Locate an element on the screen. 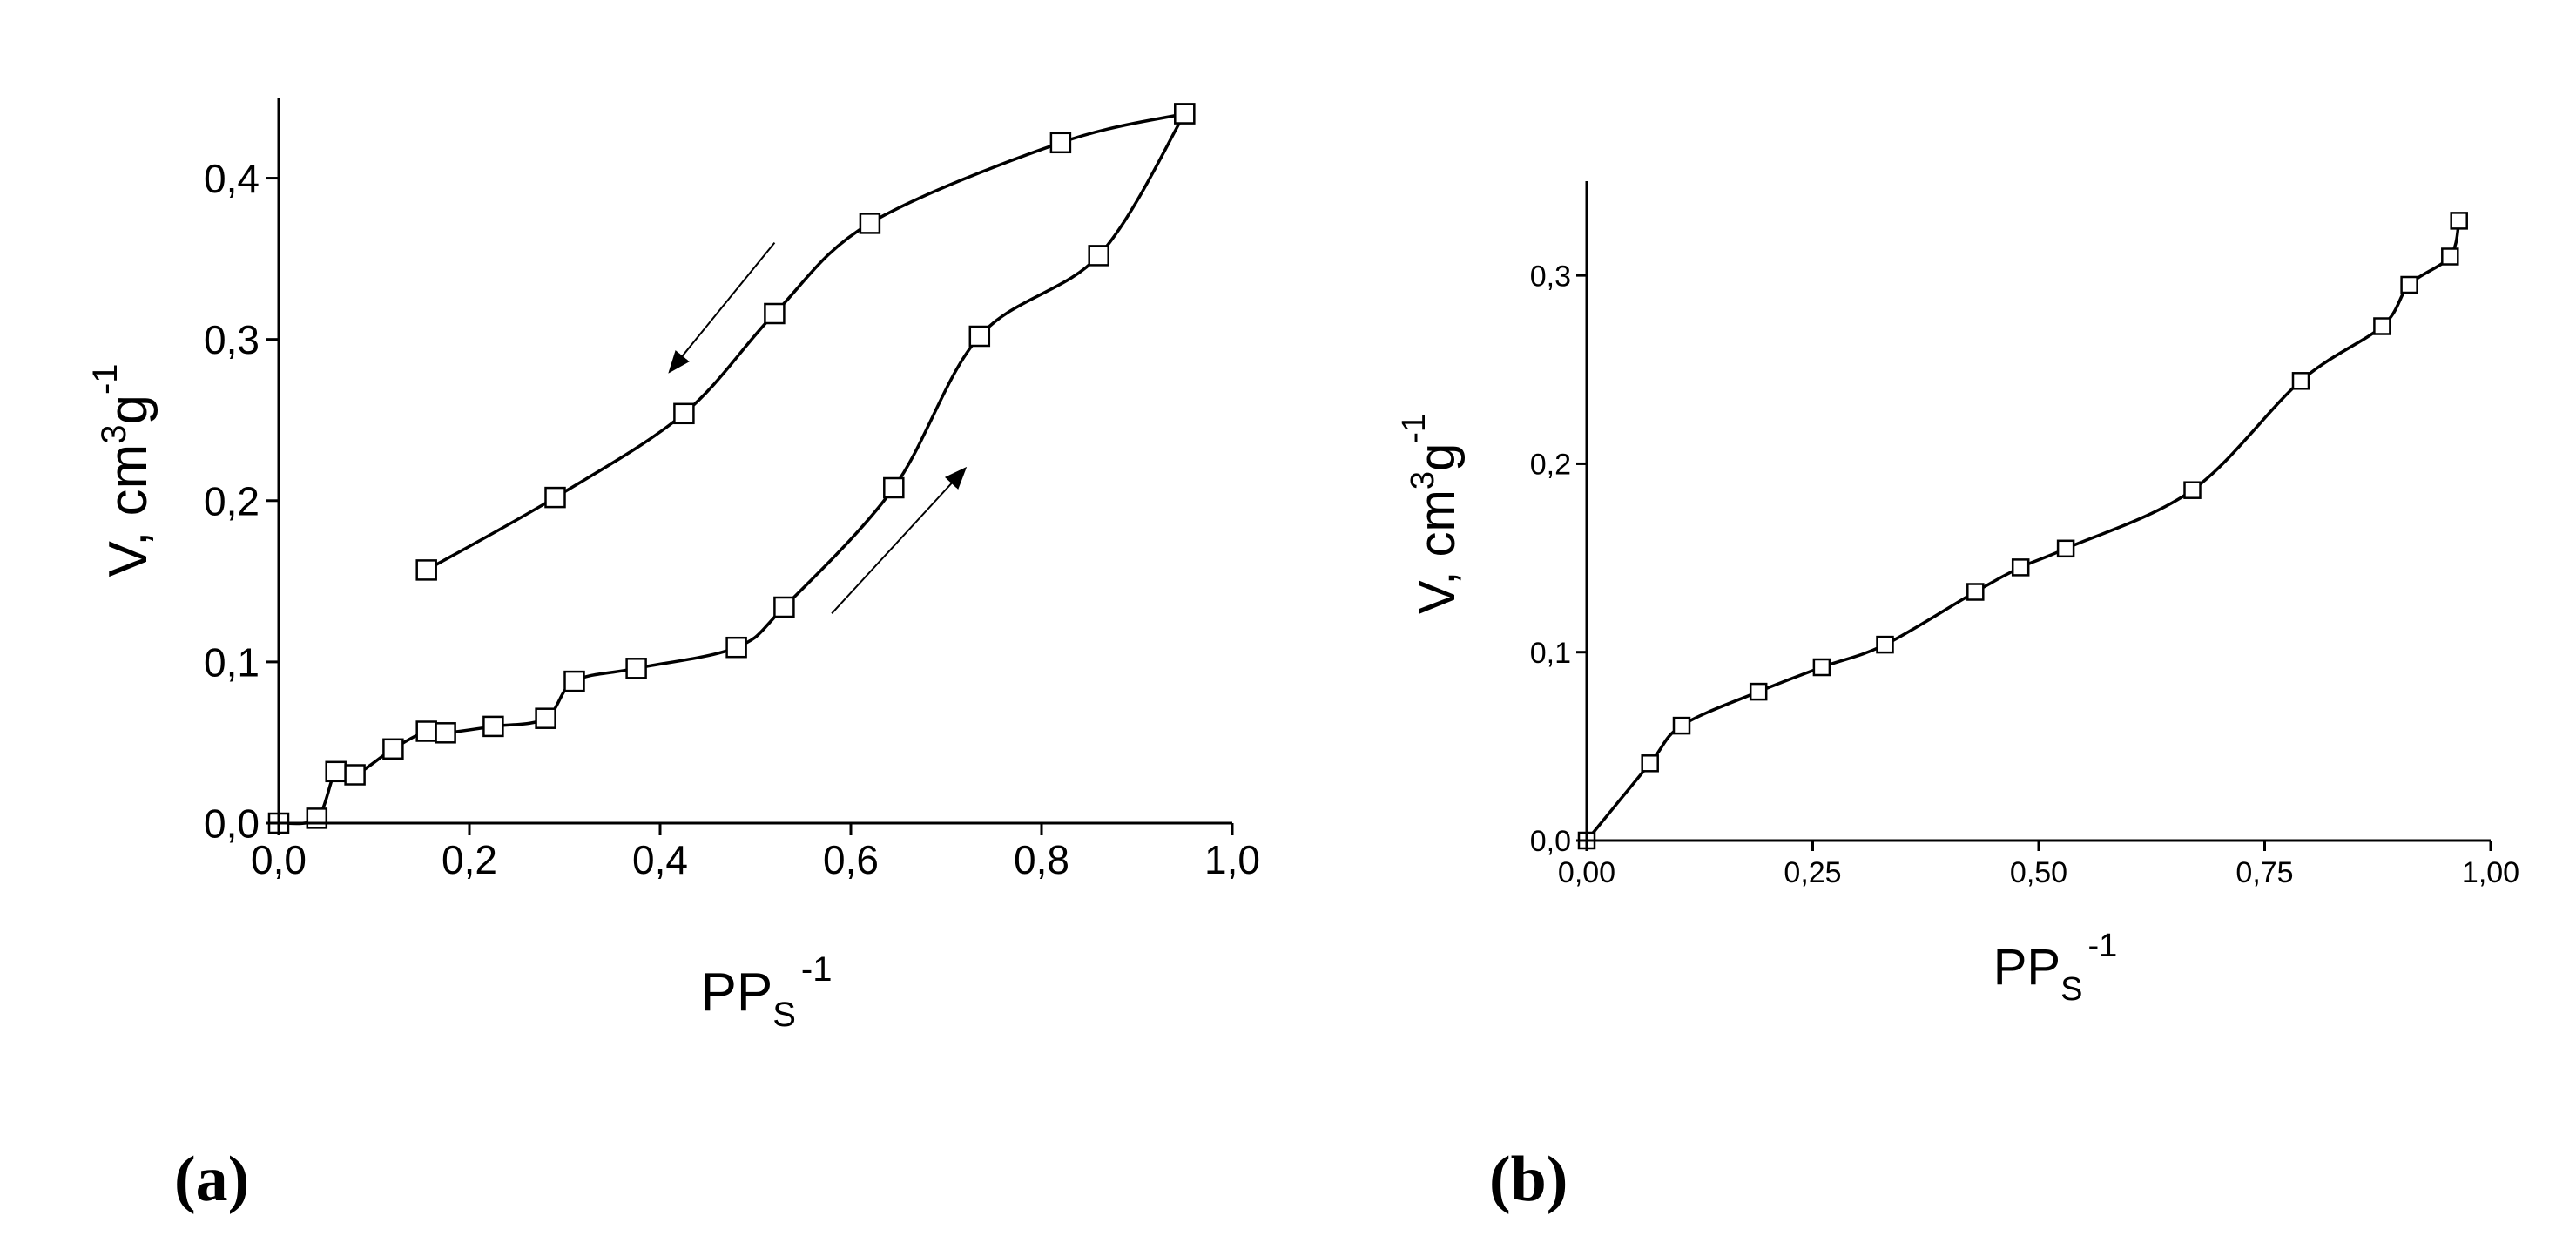 The width and height of the screenshot is (2576, 1236). chart-a-panel-label: (a) is located at coordinates (211, 1179).